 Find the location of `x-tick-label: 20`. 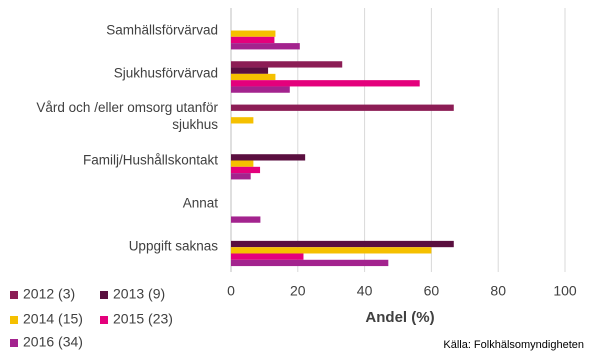

x-tick-label: 20 is located at coordinates (298, 291).